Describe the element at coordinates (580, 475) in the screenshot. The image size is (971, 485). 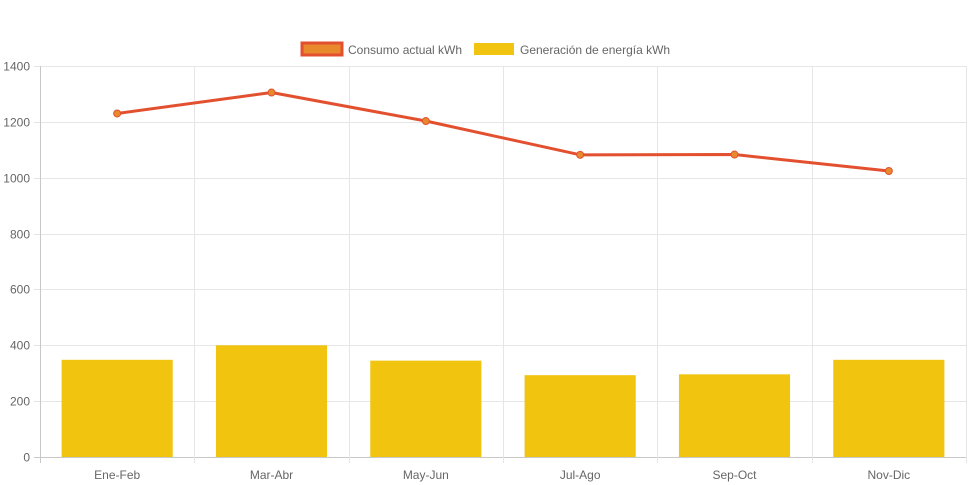
I see `x-tick-label: Jul-Ago` at that location.